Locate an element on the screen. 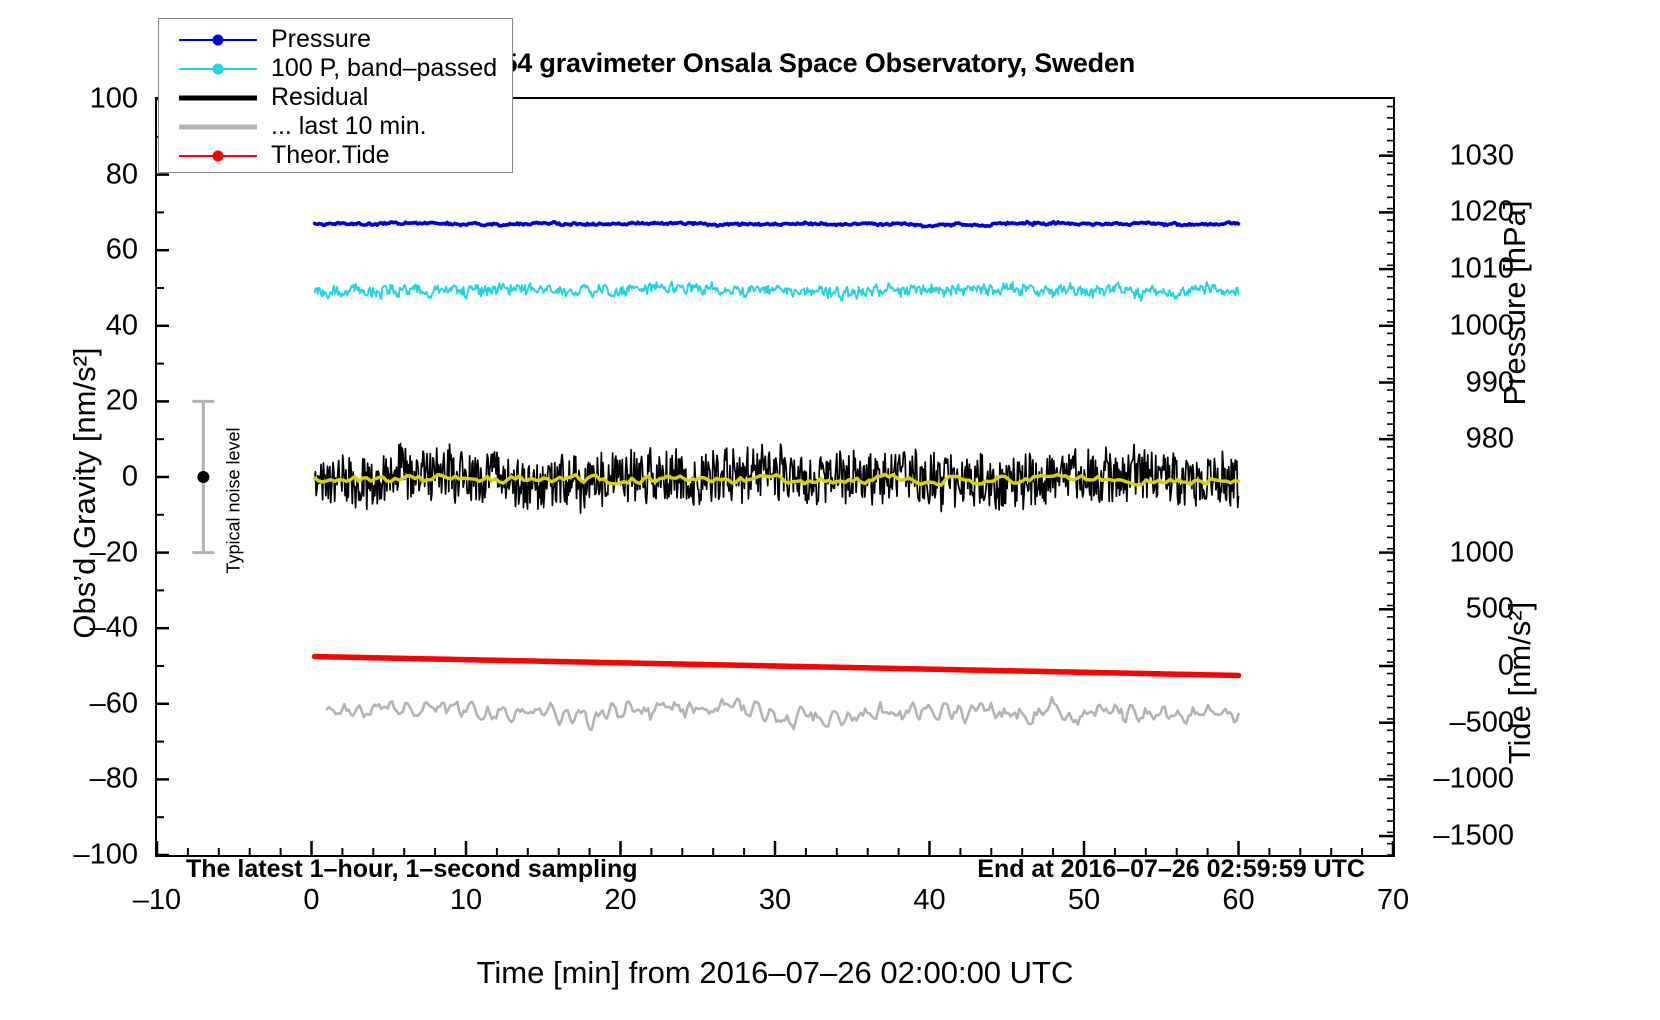  x-tick-label: 10 is located at coordinates (466, 900).